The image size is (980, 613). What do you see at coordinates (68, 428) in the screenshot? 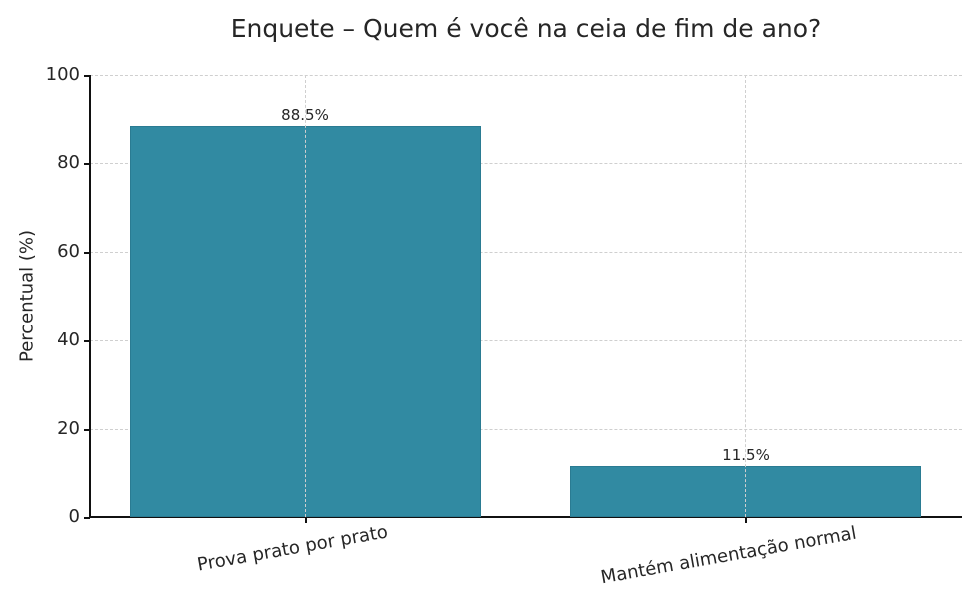
I see `y-tick-label-20: 20` at bounding box center [68, 428].